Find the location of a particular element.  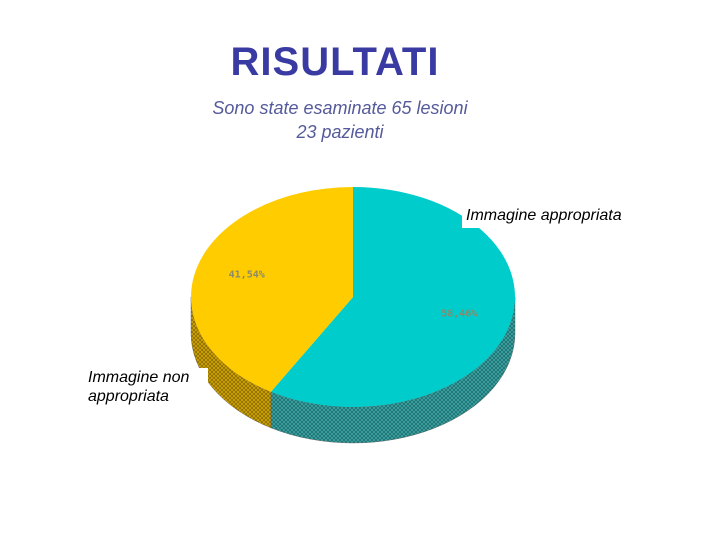

subtitle-lesions: Sono state esaminate 65 lesioni is located at coordinates (340, 108).